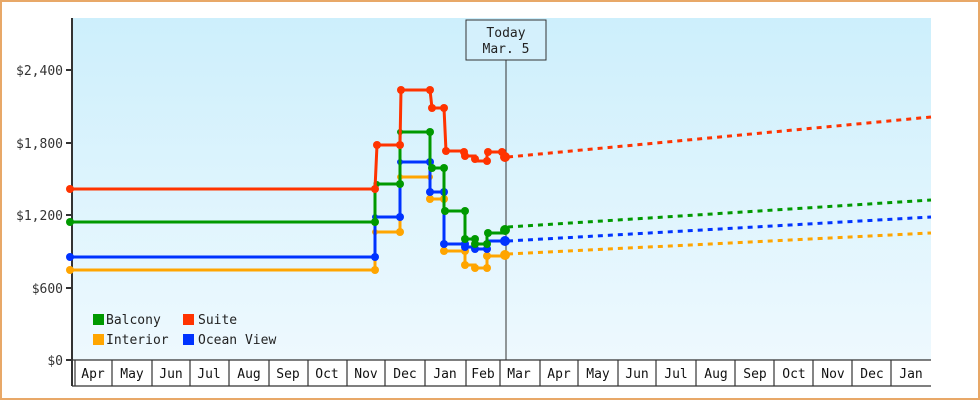  What do you see at coordinates (217, 320) in the screenshot?
I see `svg-text: Suite` at bounding box center [217, 320].